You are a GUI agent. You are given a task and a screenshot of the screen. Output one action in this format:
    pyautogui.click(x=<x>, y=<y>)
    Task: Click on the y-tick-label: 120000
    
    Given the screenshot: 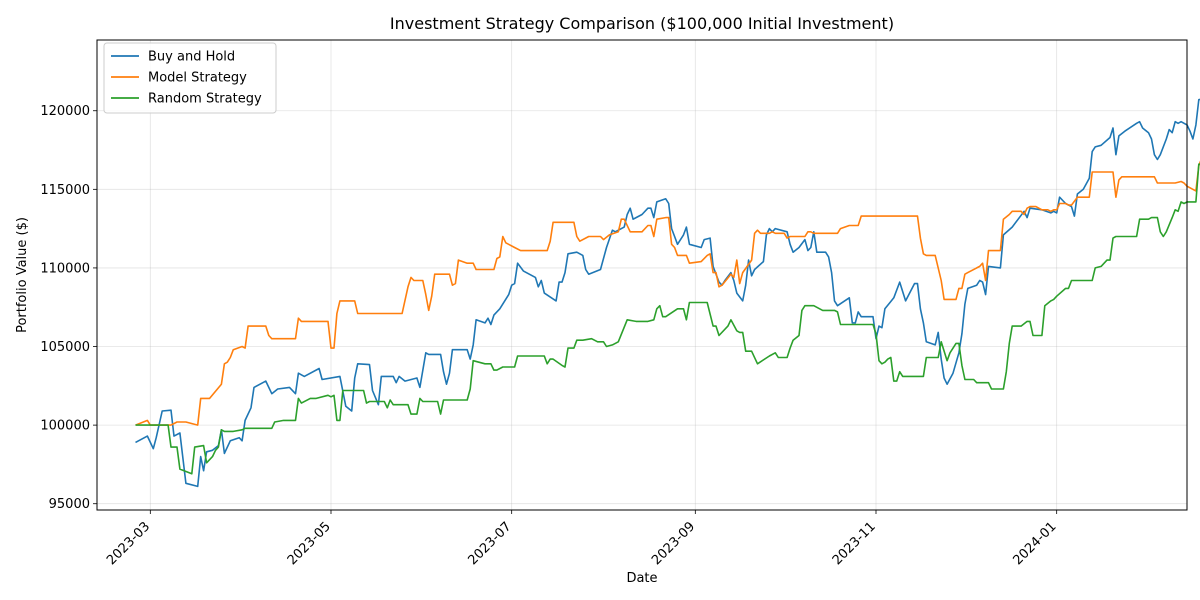 What is the action you would take?
    pyautogui.click(x=65, y=111)
    